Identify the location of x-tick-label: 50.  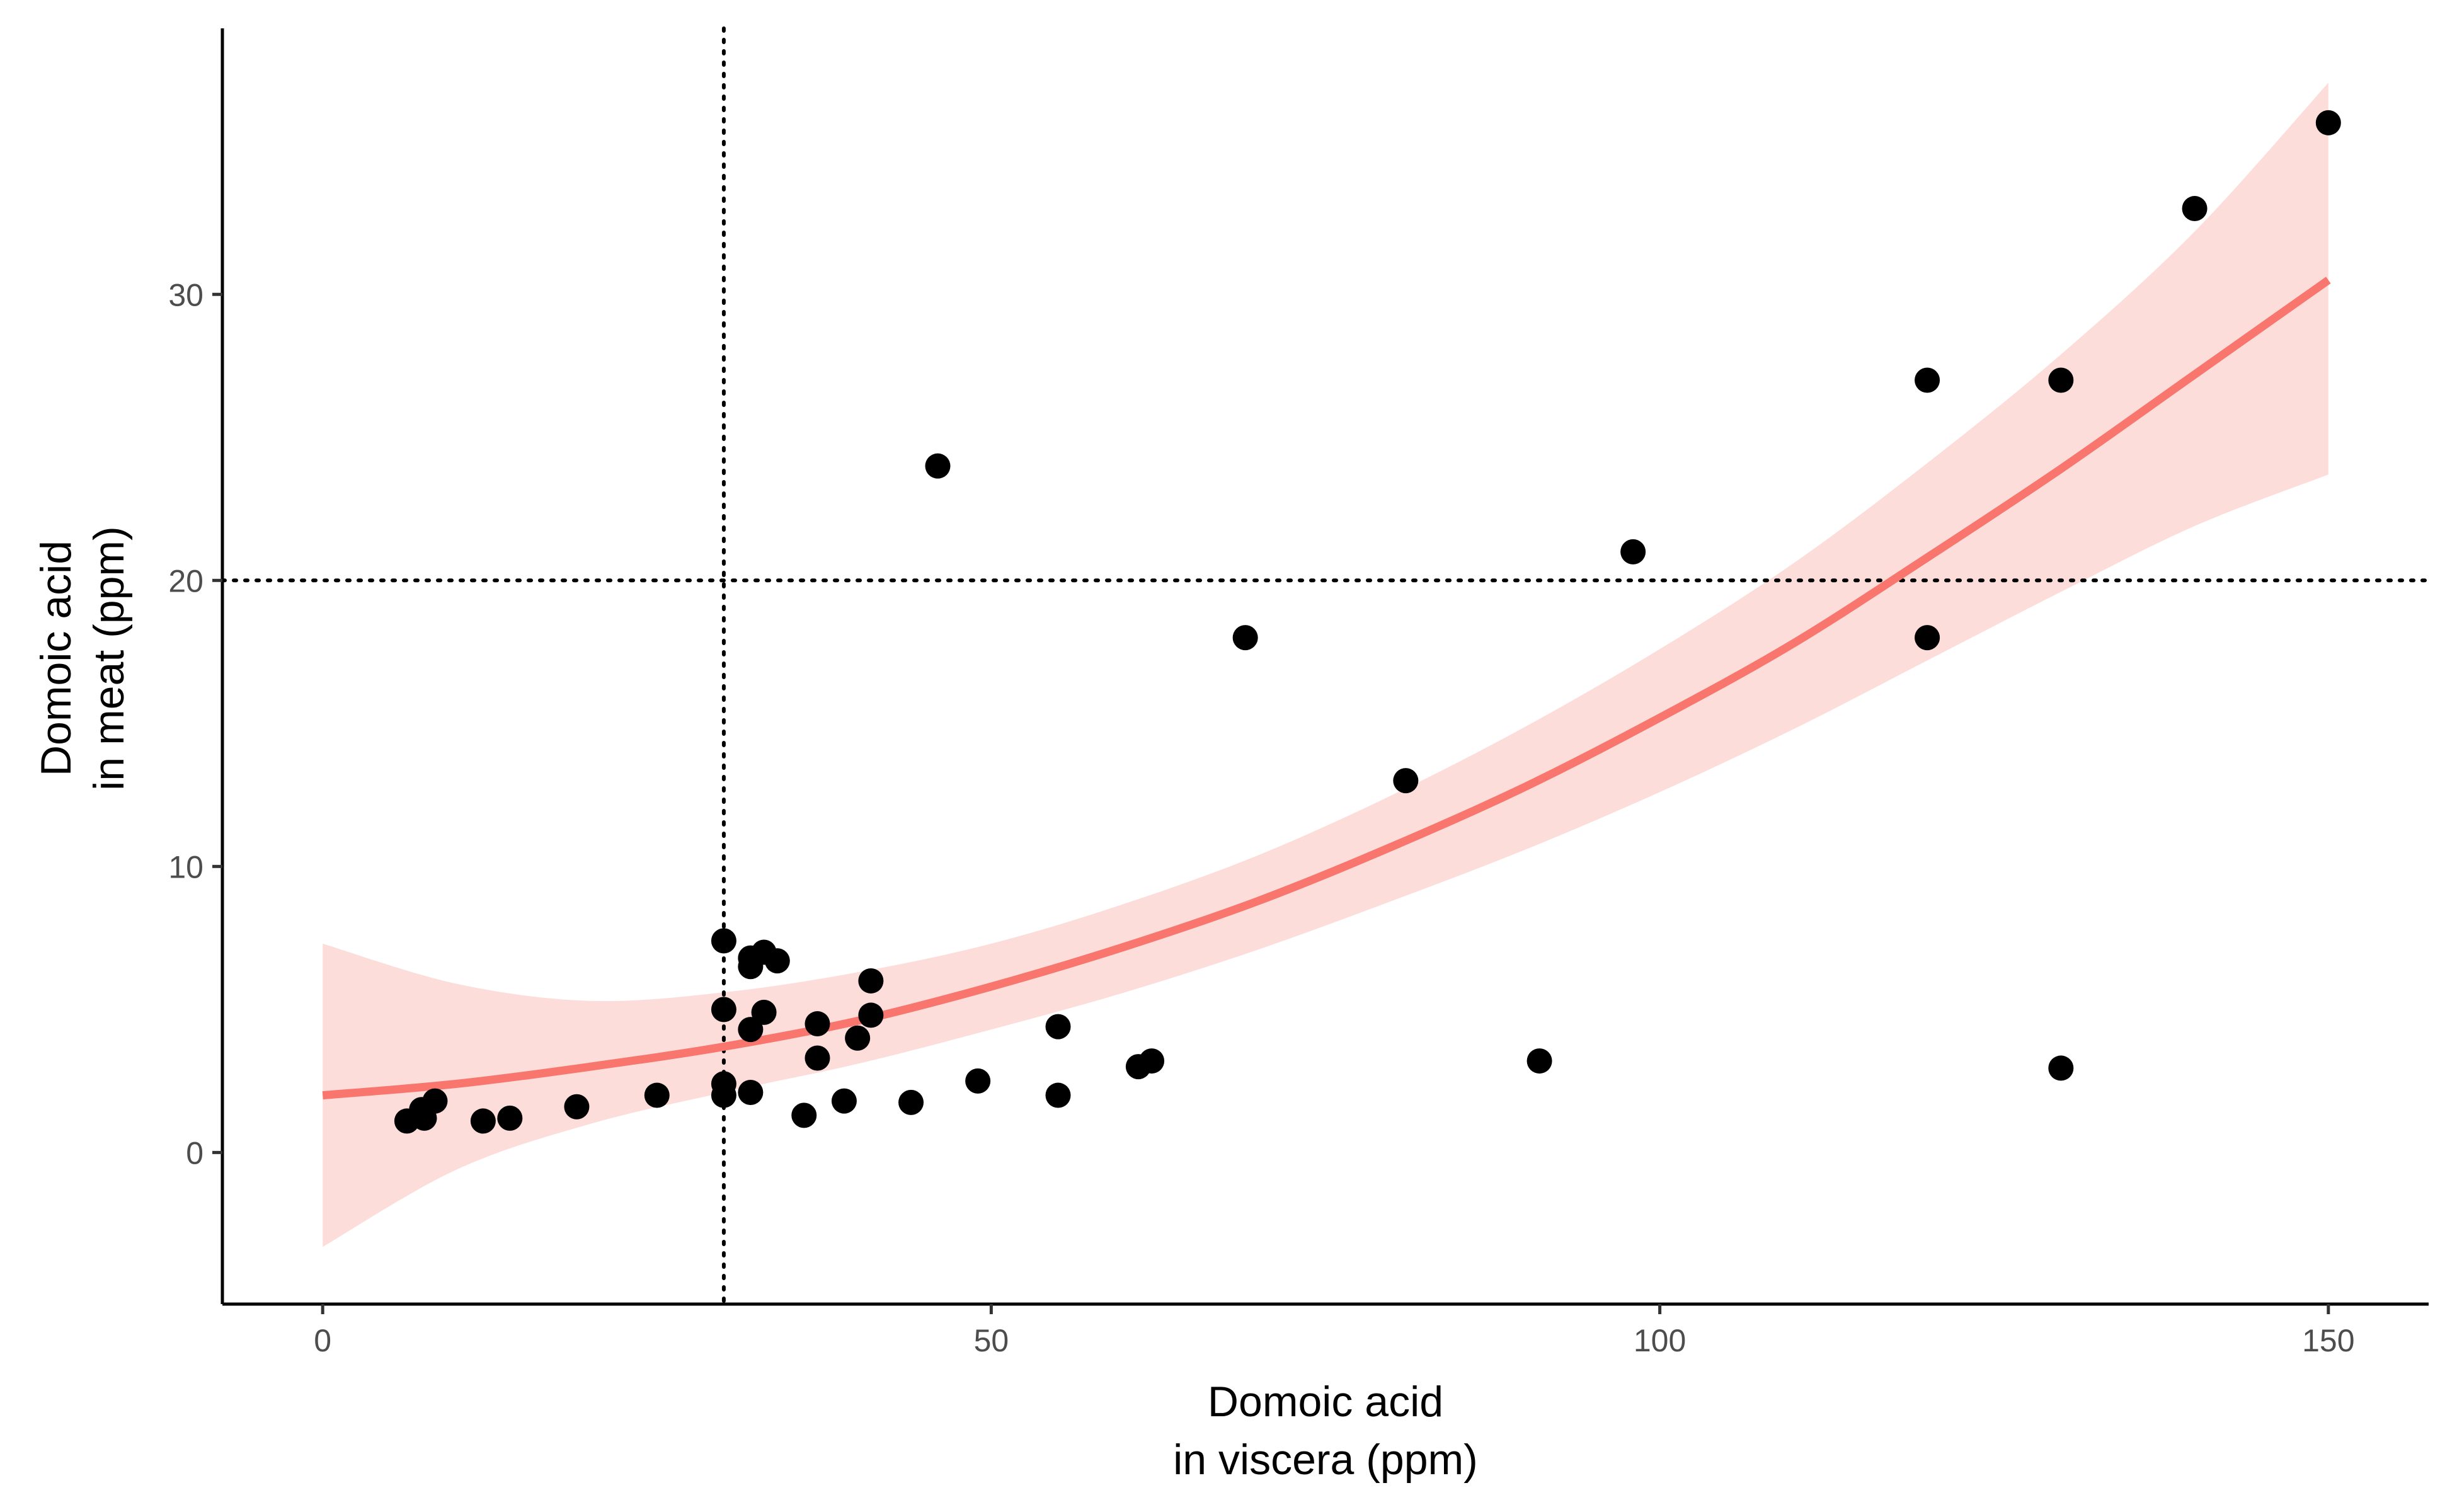
(991, 1340).